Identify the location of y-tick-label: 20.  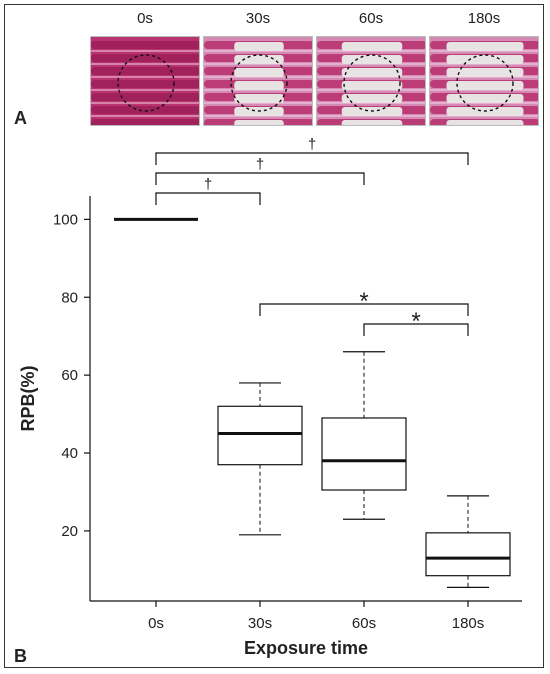
(69, 531).